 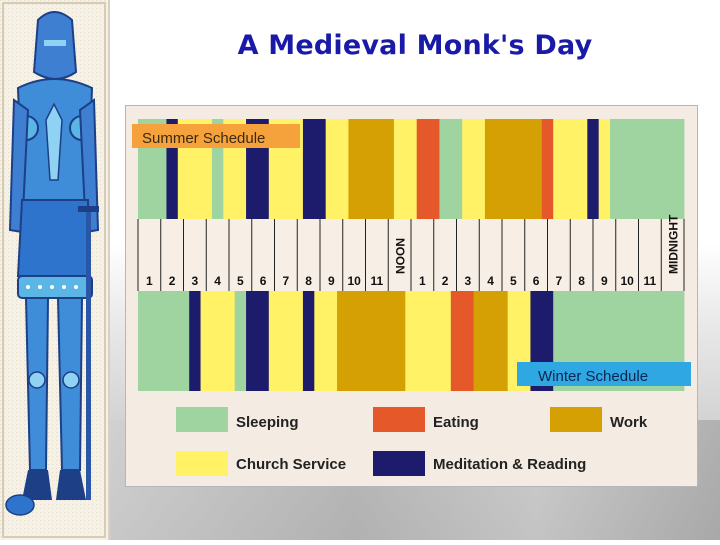 I want to click on legend-label-work: Work, so click(x=629, y=422).